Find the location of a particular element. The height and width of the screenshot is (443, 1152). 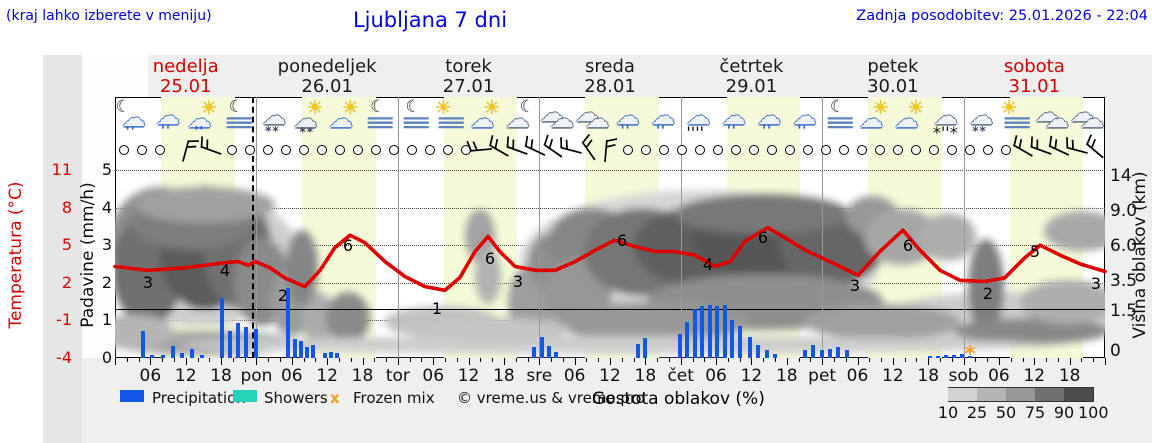

cloud-height-tick-label: 14 is located at coordinates (1121, 176).